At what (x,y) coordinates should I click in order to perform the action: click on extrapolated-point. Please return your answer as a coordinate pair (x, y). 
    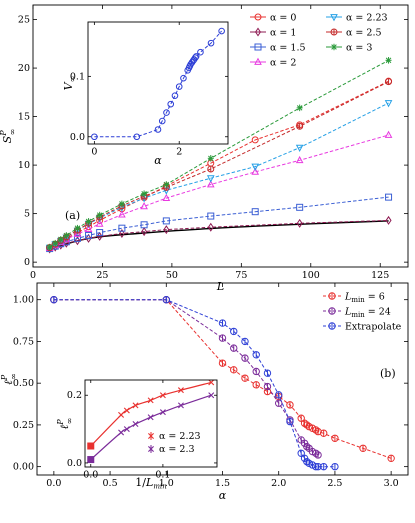
    Looking at the image, I should click on (91, 446).